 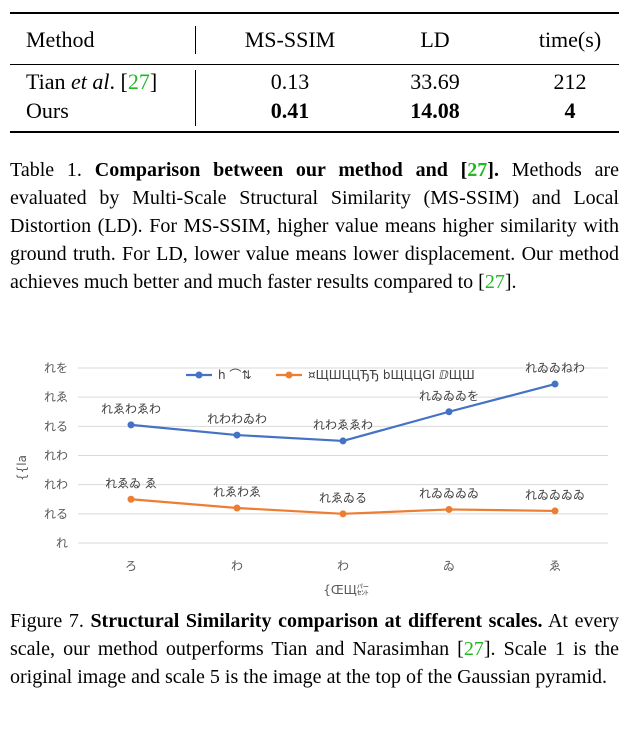 What do you see at coordinates (435, 39) in the screenshot?
I see `header-ld: LD` at bounding box center [435, 39].